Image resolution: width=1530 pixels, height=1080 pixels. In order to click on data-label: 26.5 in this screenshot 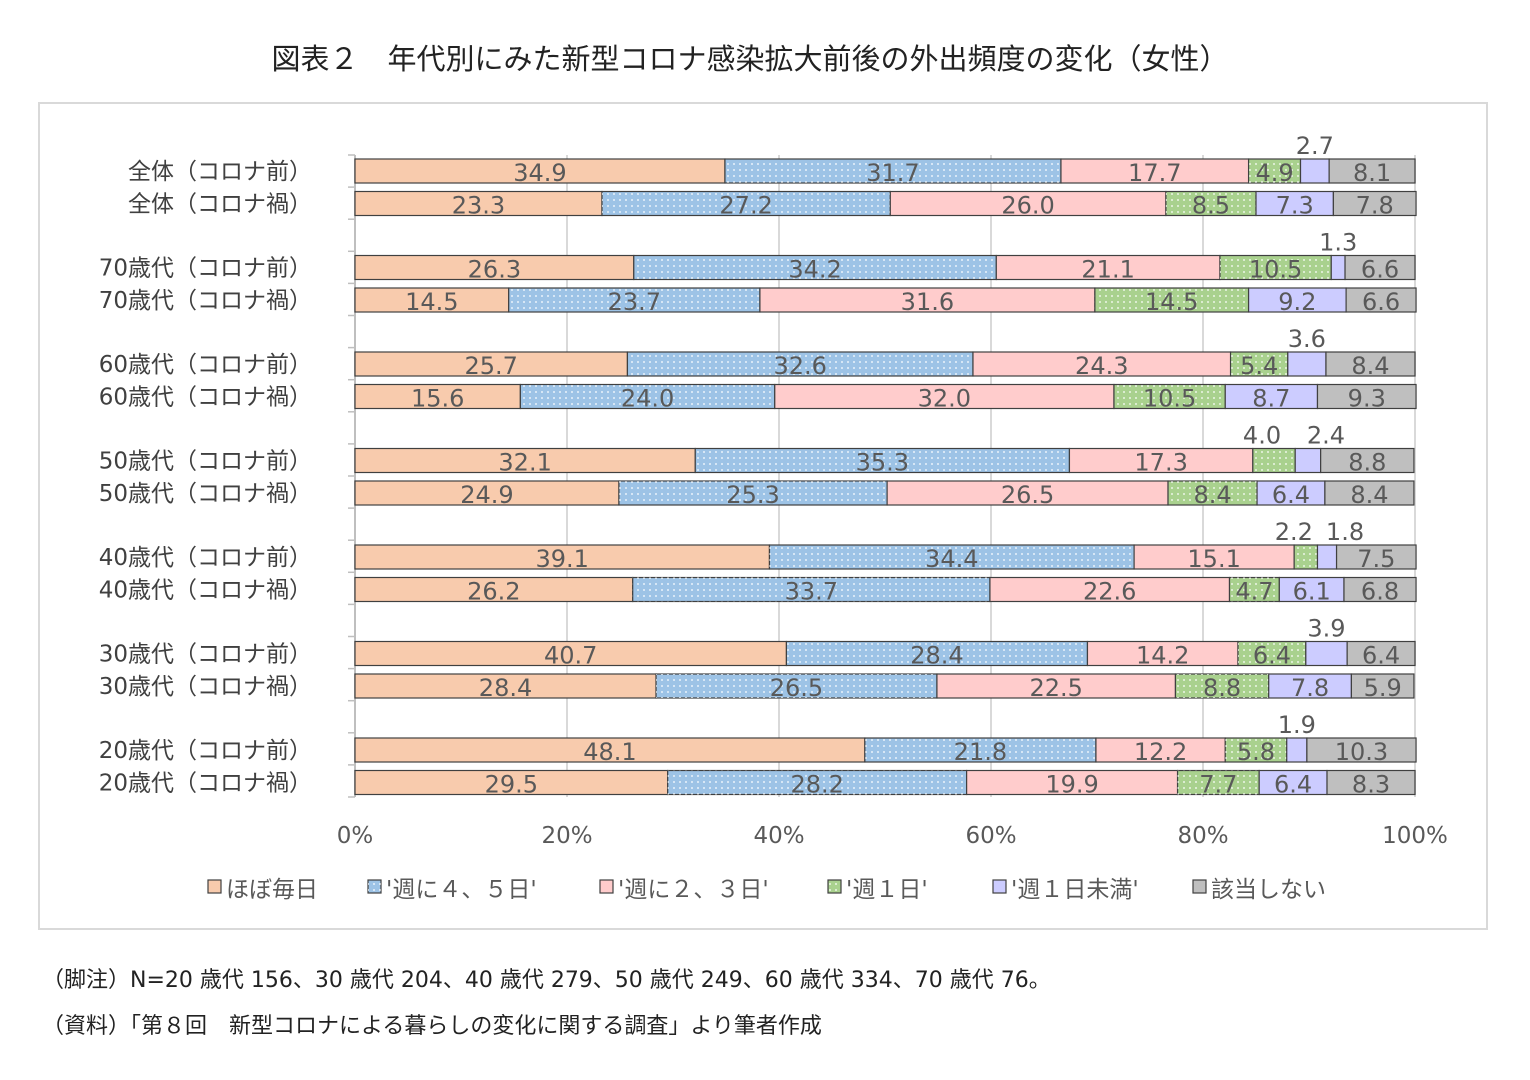, I will do `click(1027, 495)`.